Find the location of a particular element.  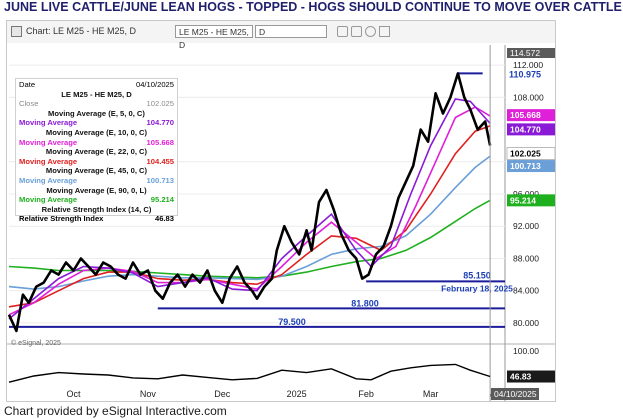

price-tag-text: 104.770 is located at coordinates (525, 129).